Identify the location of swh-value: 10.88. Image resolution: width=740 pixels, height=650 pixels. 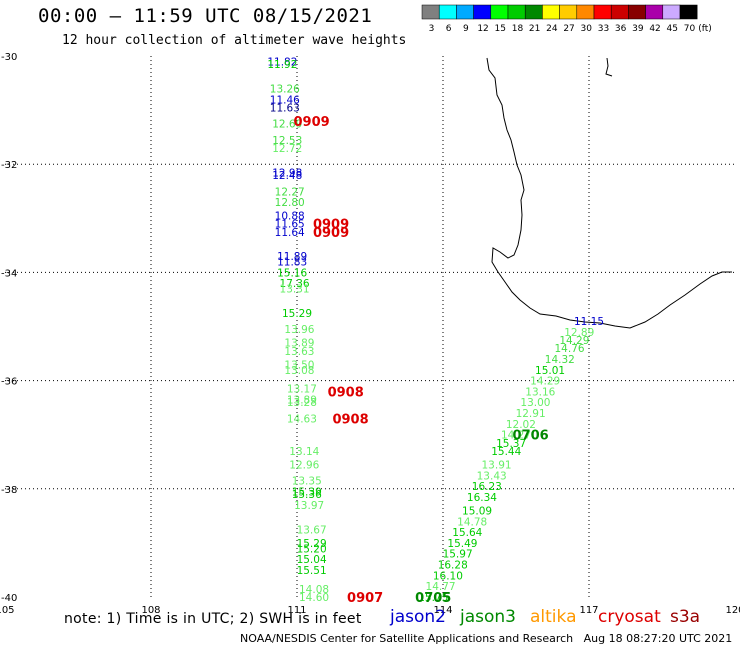
(290, 217).